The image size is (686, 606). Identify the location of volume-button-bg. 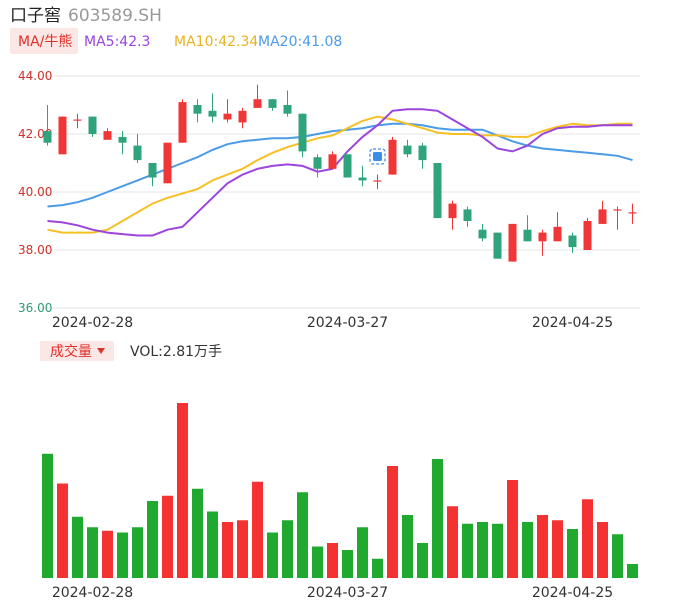
(77, 351).